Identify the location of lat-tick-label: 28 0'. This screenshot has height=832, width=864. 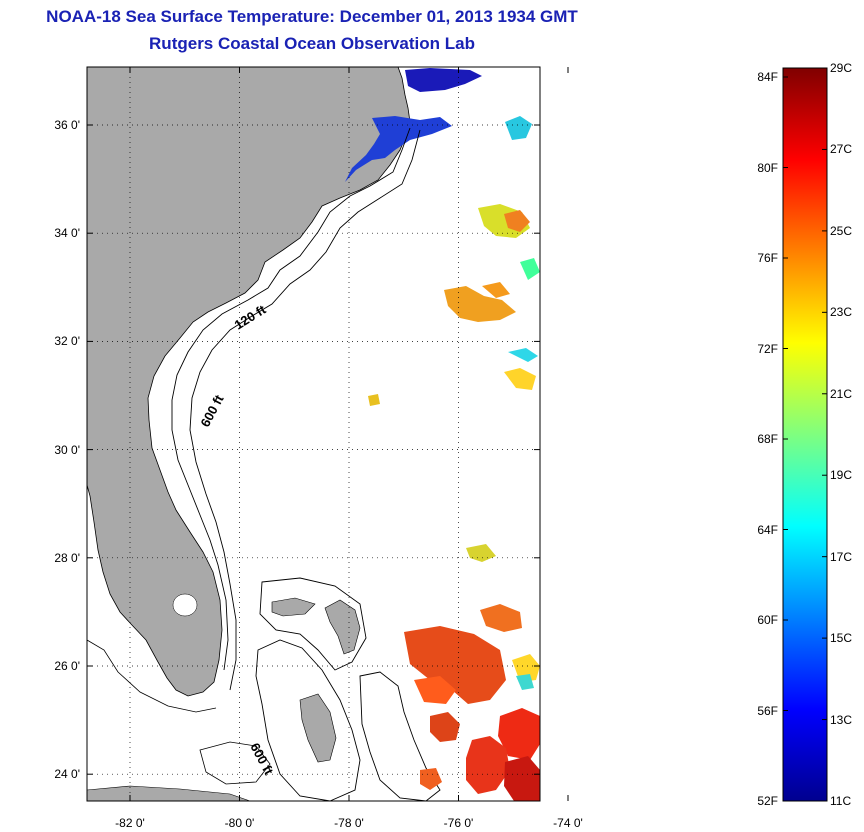
(67, 557).